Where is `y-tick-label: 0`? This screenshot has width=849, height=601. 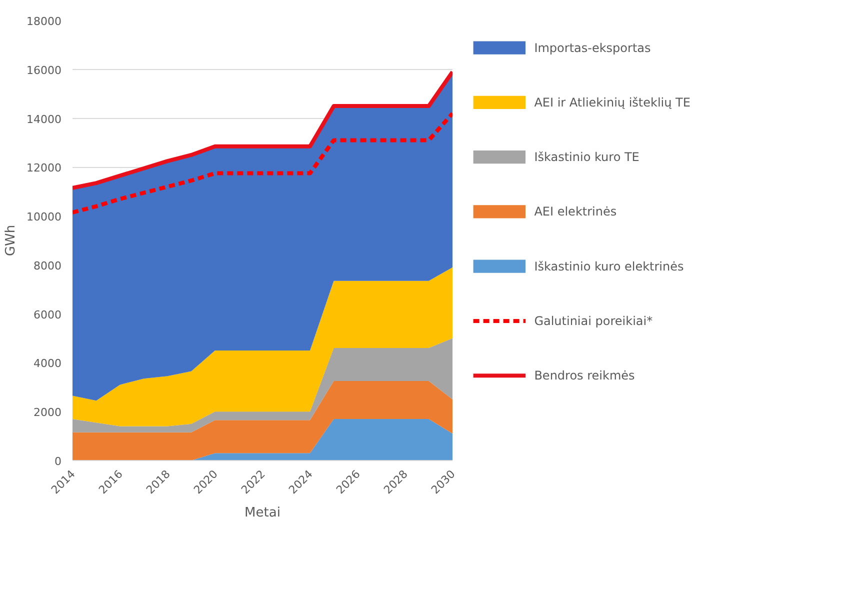
y-tick-label: 0 is located at coordinates (58, 461).